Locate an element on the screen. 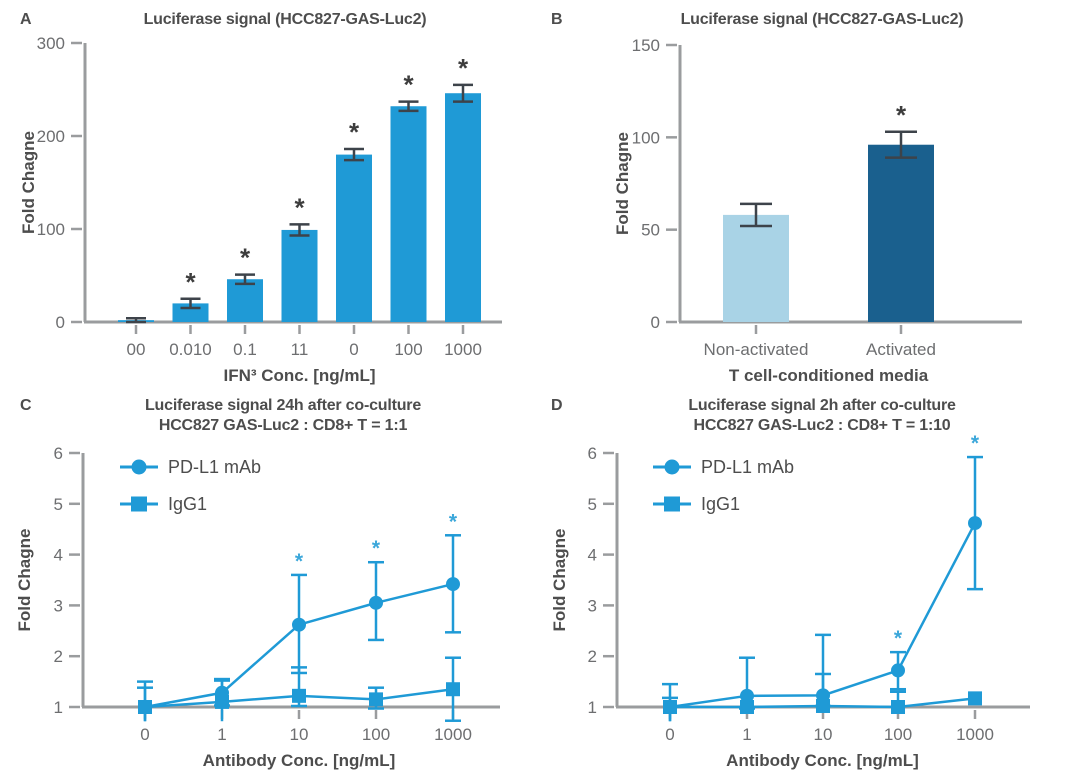 The width and height of the screenshot is (1080, 773). panel-label-c: C is located at coordinates (26, 405).